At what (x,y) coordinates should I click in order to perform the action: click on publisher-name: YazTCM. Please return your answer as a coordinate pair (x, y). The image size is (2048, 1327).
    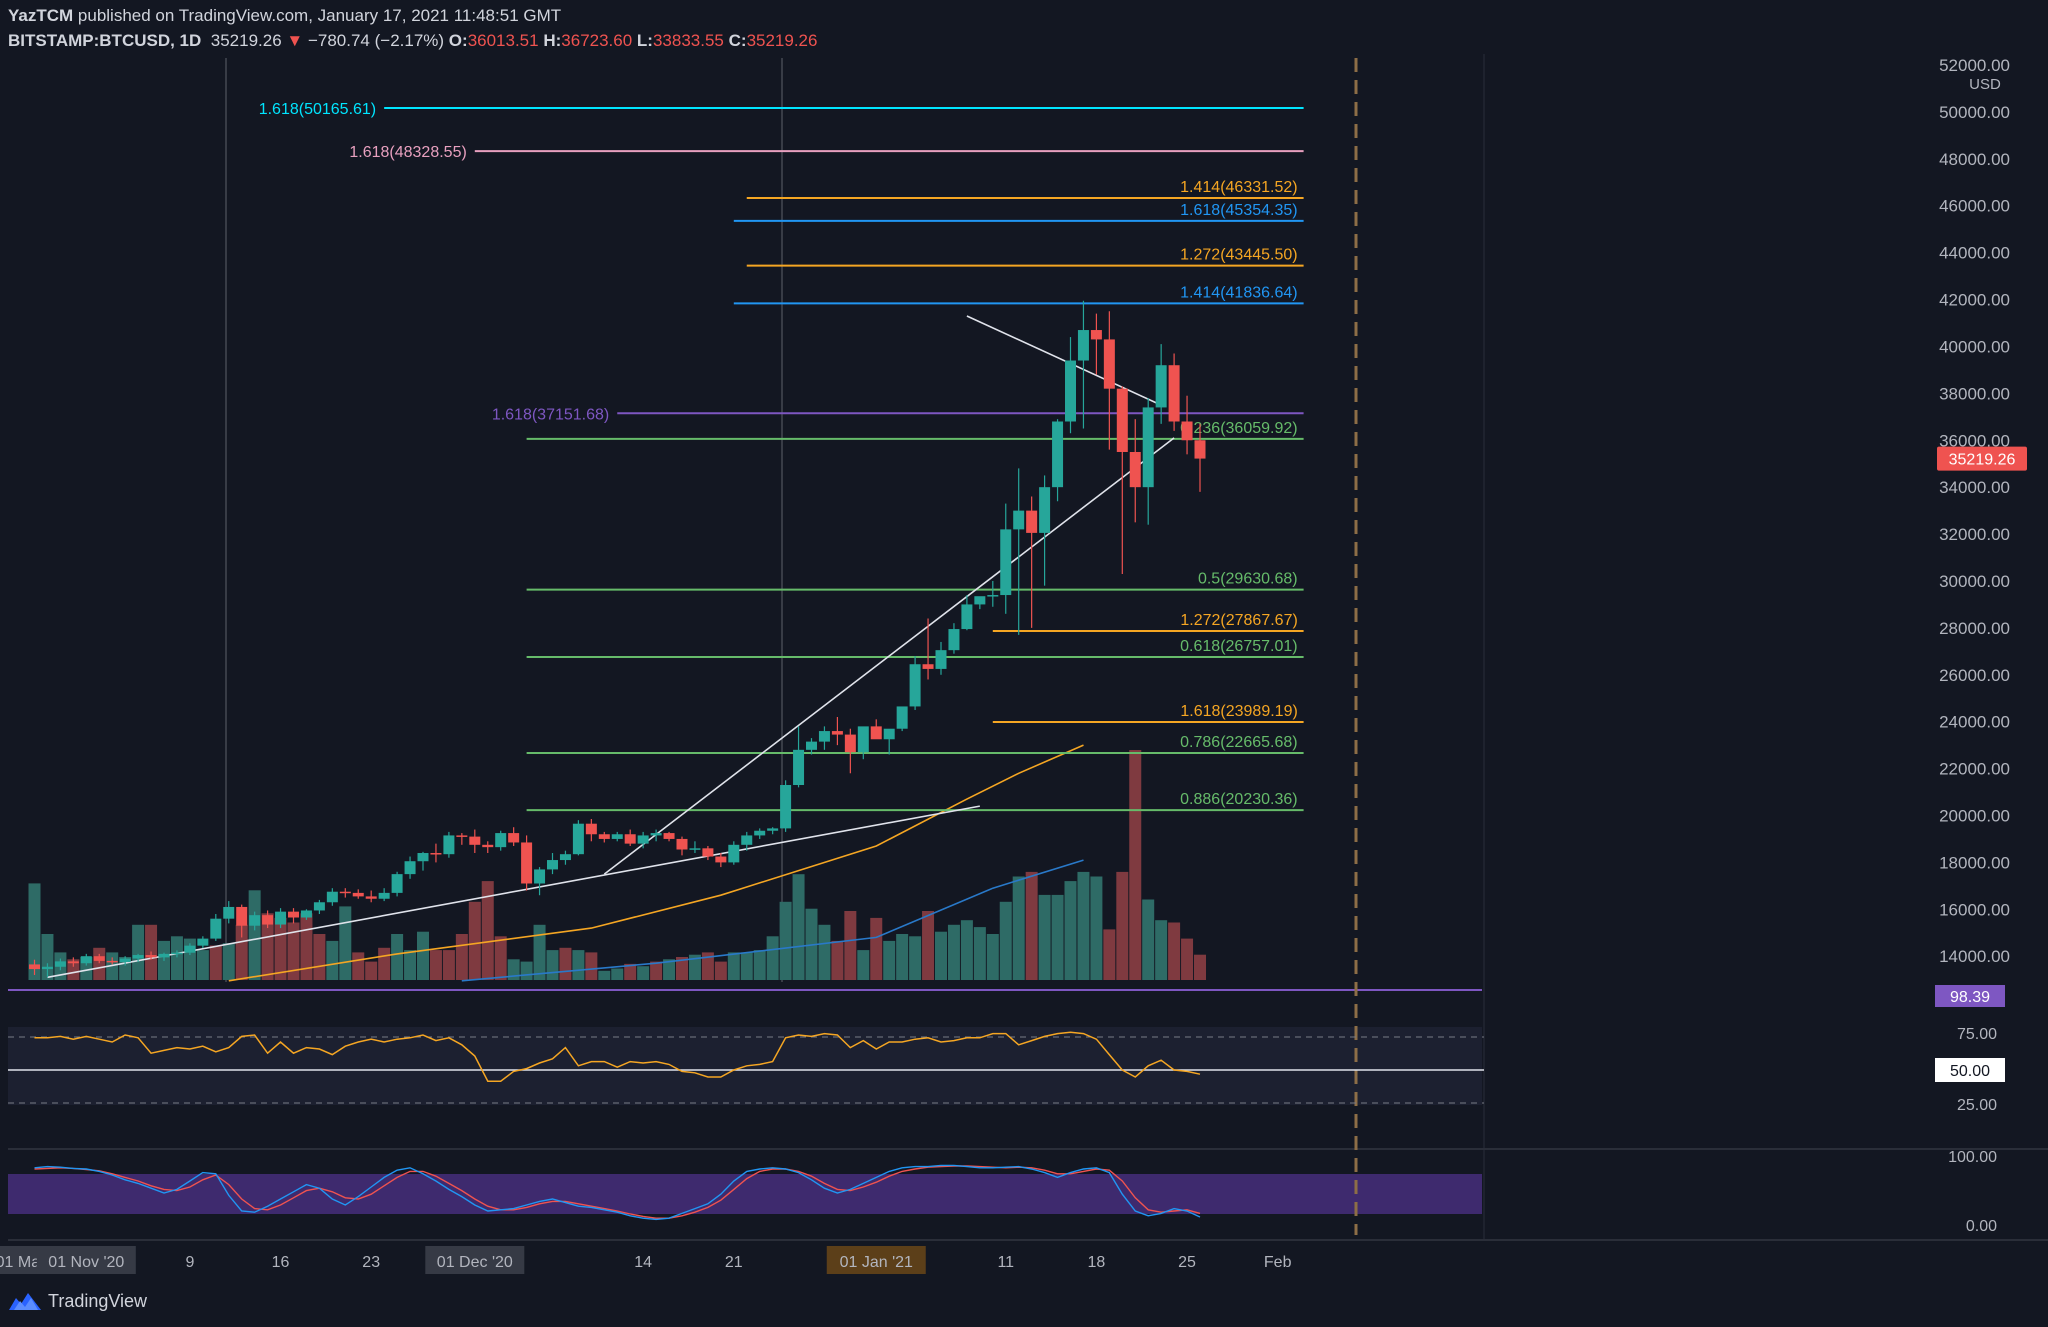
    Looking at the image, I should click on (41, 15).